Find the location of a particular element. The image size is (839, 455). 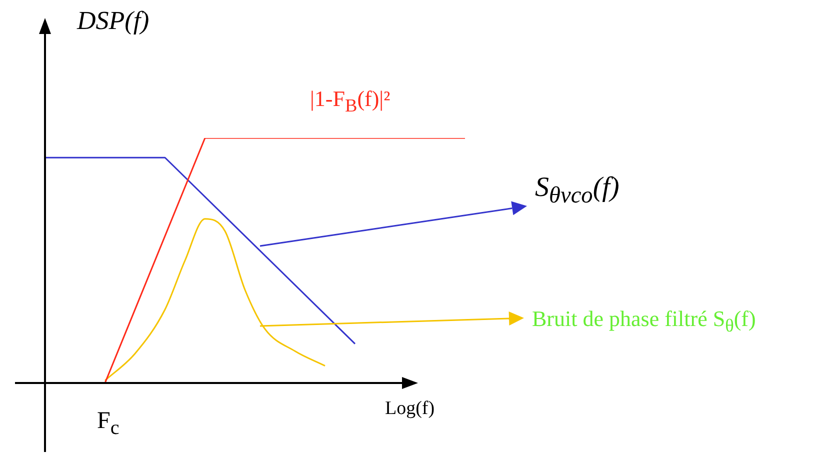

text: F$_{c}$ is located at coordinates (108, 424).